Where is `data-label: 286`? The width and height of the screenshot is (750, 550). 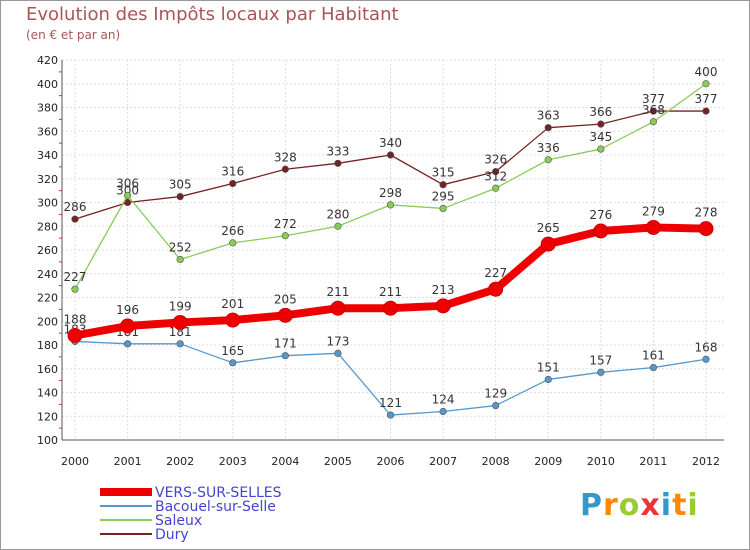
data-label: 286 is located at coordinates (75, 207).